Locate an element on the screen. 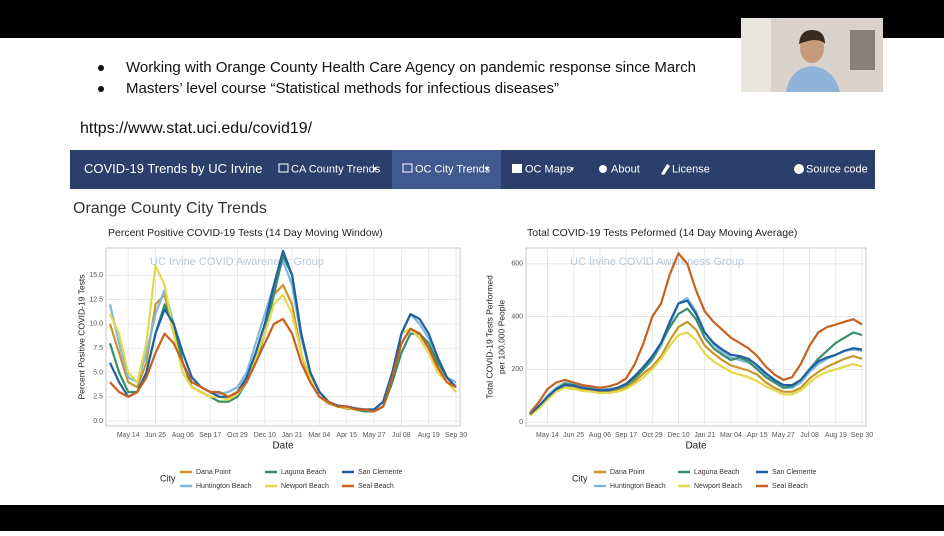  nav-brand: COVID-19 Trends by UC Irvine is located at coordinates (173, 168).